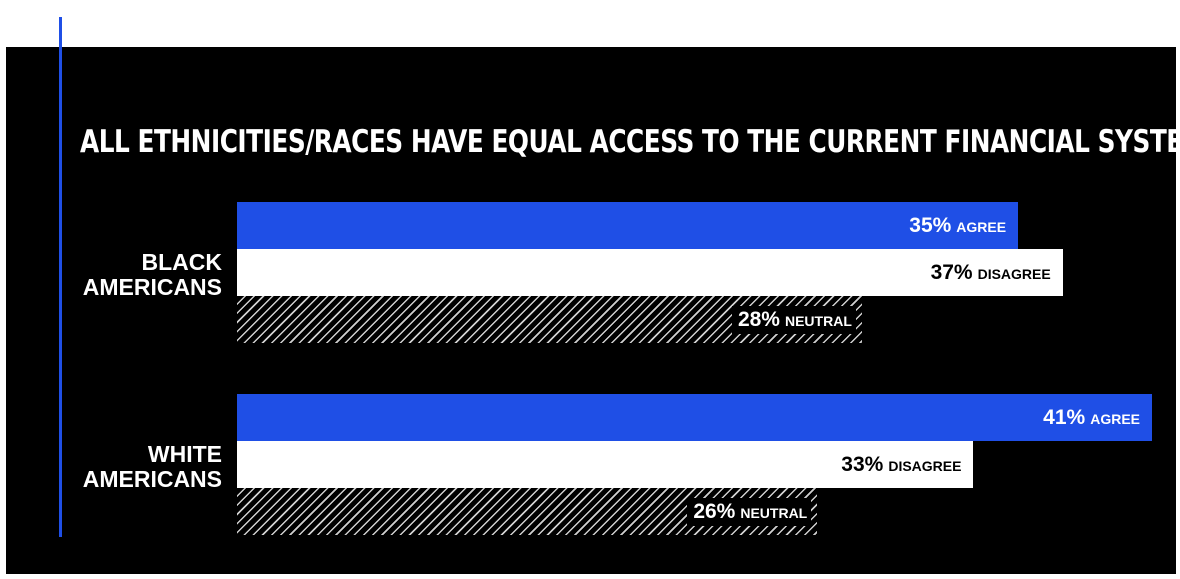 The height and width of the screenshot is (579, 1180). What do you see at coordinates (605, 464) in the screenshot?
I see `bar-disagree: 33% DISAGREE` at bounding box center [605, 464].